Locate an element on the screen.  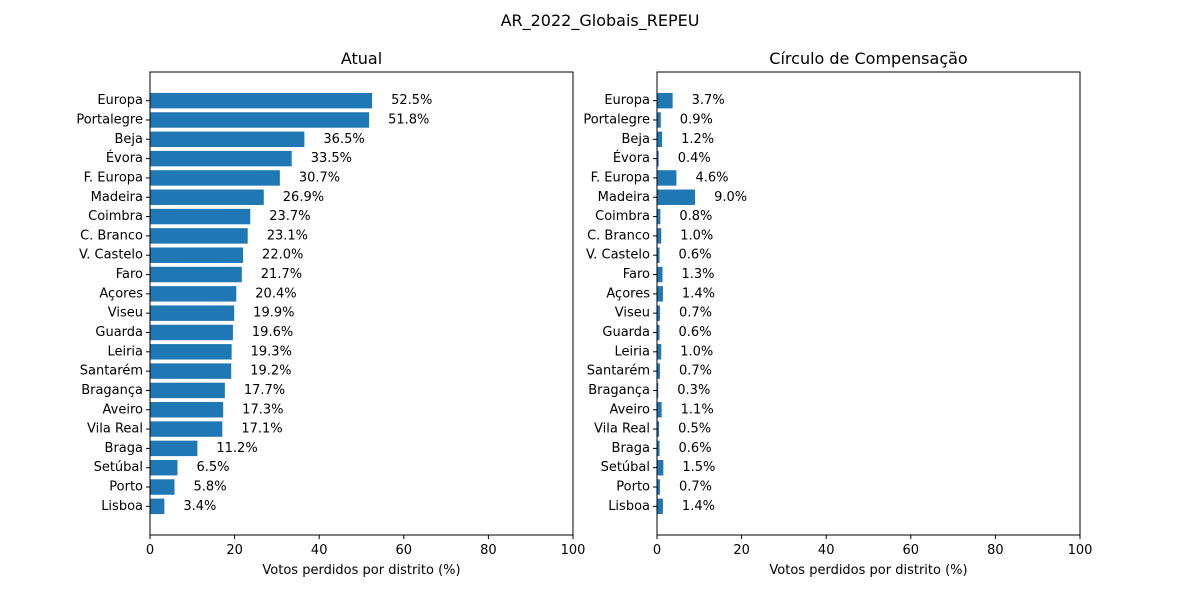
right-value-label-20: 0.7% is located at coordinates (695, 487).